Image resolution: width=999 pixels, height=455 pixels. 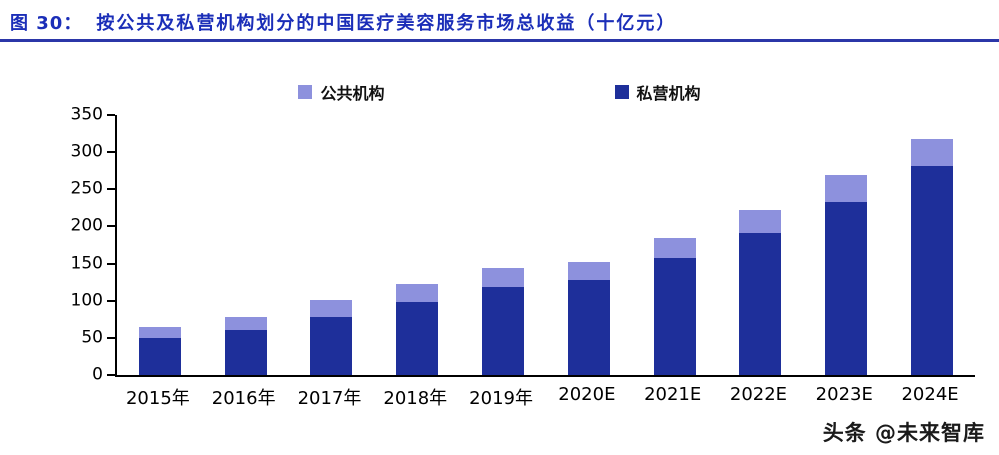 What do you see at coordinates (758, 394) in the screenshot?
I see `x-tick-label: 2022E` at bounding box center [758, 394].